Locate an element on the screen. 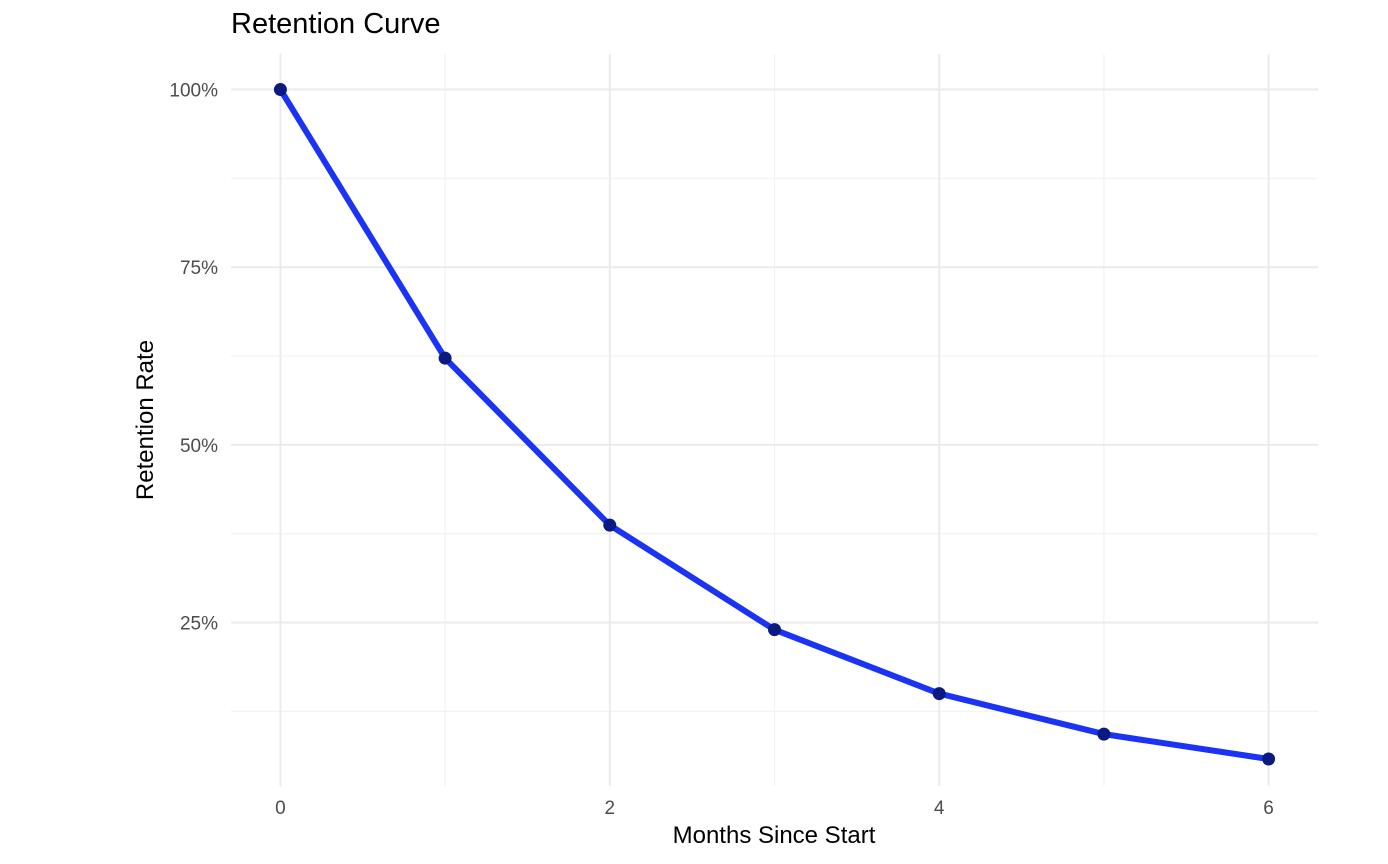 The height and width of the screenshot is (864, 1388). y-tick-label: 50% is located at coordinates (199, 446).